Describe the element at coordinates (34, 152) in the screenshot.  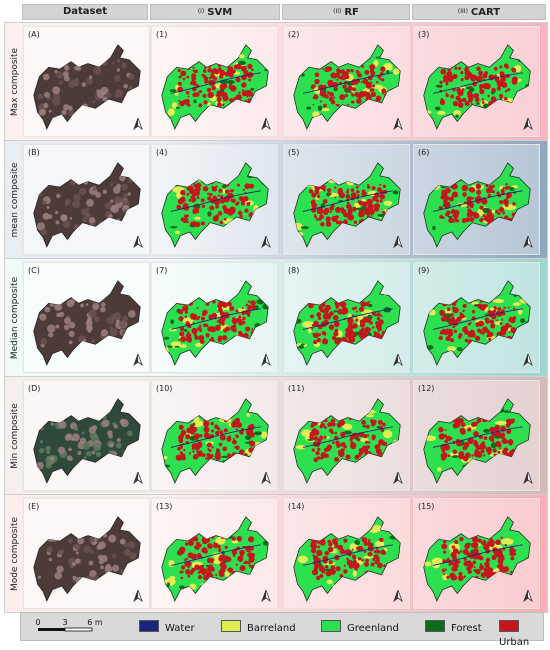
I see `panel-id: (B)` at that location.